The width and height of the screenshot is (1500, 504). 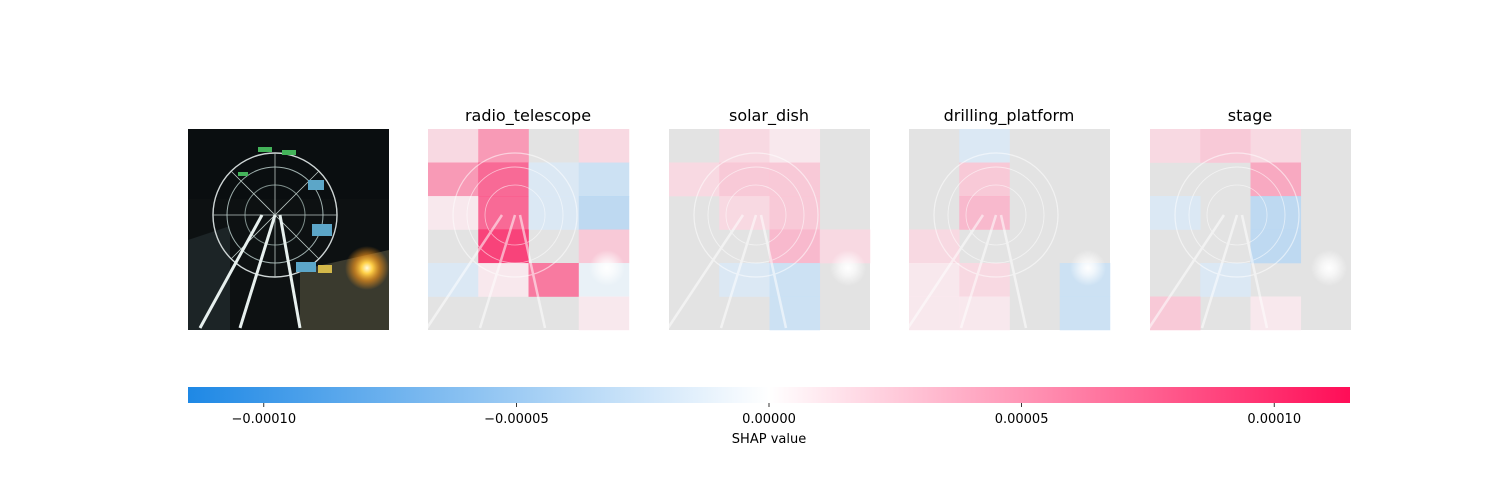 I want to click on panel-title-radio-telescope: radio_telescope, so click(x=528, y=116).